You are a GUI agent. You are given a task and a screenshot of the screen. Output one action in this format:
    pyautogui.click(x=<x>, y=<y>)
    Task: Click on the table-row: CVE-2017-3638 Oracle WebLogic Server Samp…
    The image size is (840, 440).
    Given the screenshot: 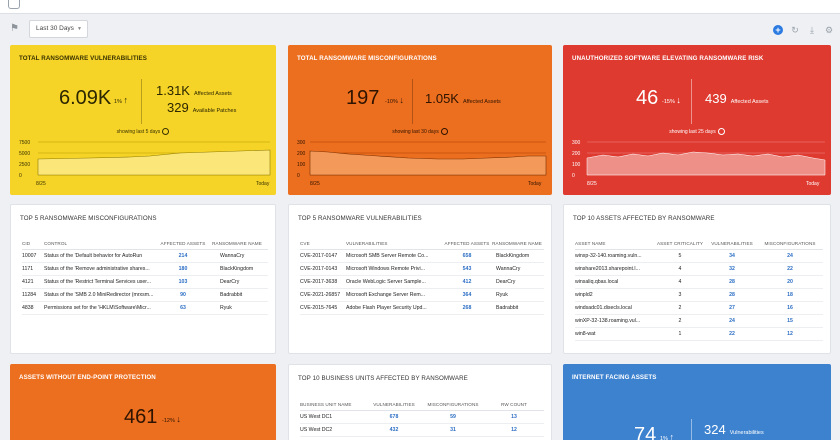 What is the action you would take?
    pyautogui.click(x=422, y=282)
    